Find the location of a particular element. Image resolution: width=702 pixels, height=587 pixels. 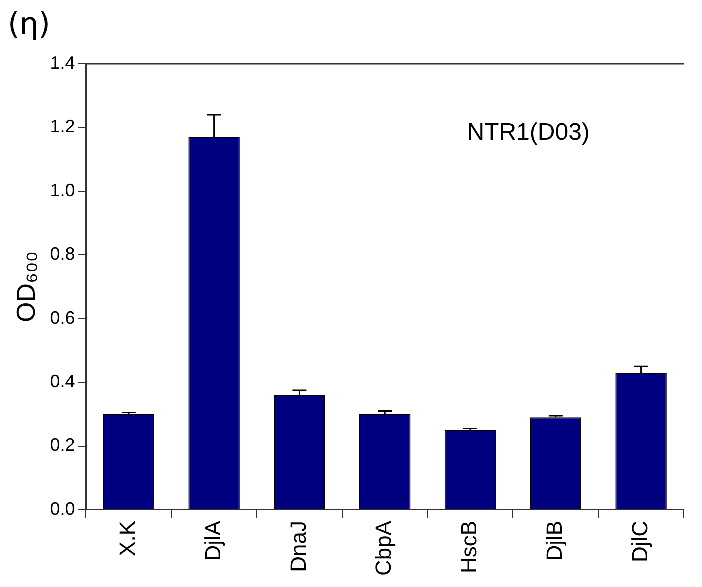

y-tick-label: 0.0 is located at coordinates (63, 508).